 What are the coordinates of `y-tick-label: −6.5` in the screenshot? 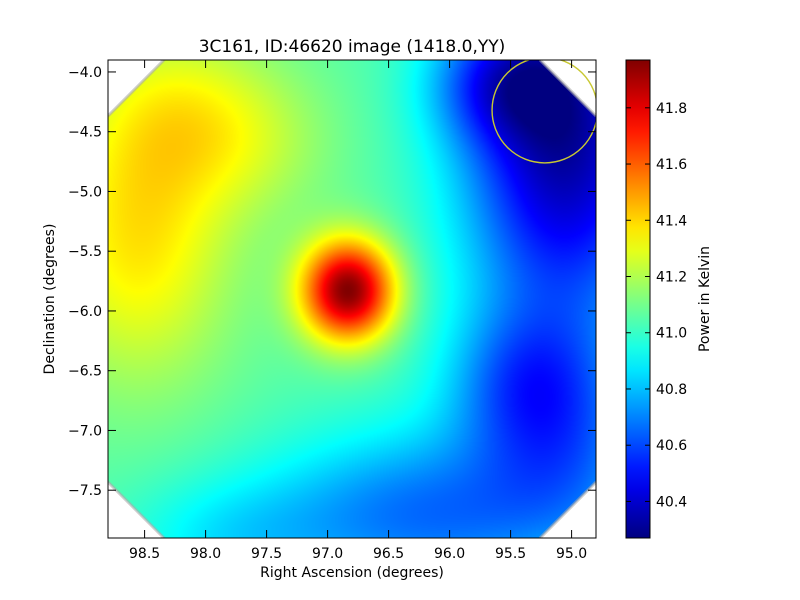 It's located at (85, 372).